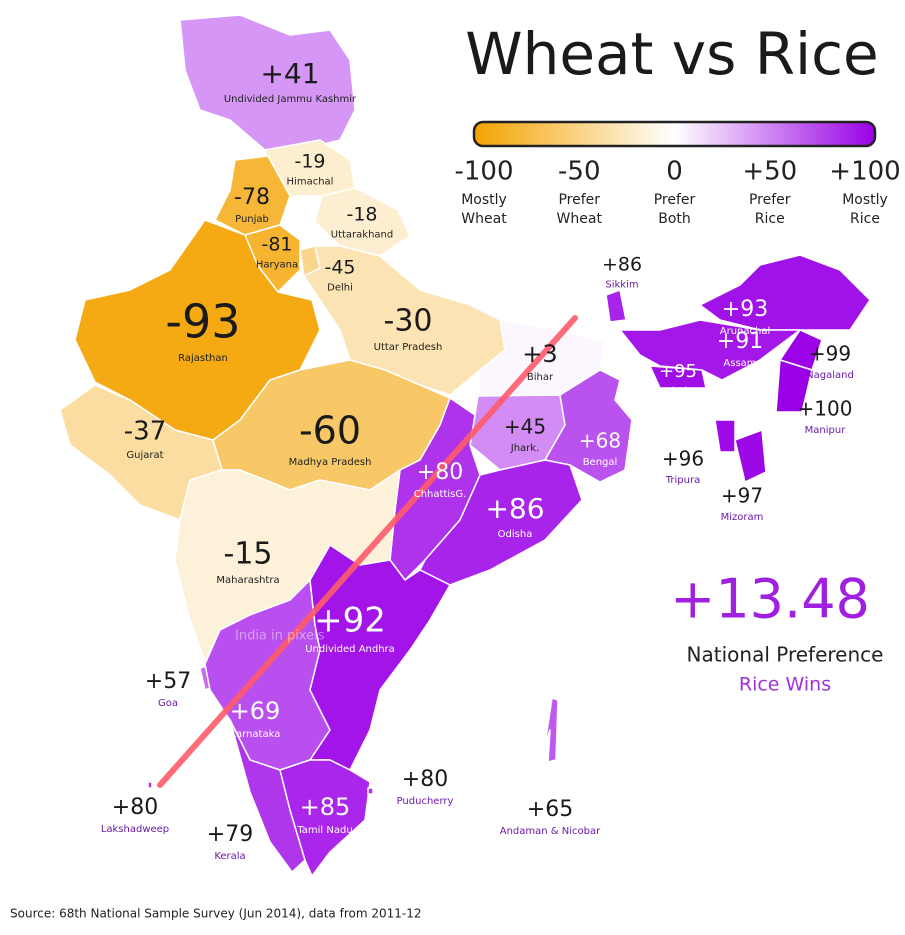 The width and height of the screenshot is (905, 935). Describe the element at coordinates (770, 209) in the screenshot. I see `legend-caption: Prefer Rice` at that location.